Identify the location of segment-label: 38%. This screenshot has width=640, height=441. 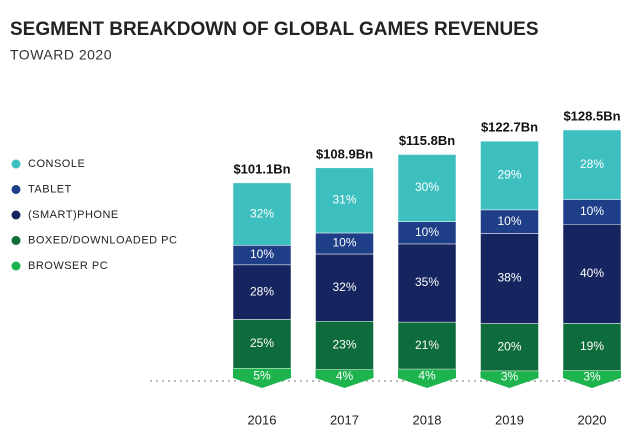
(509, 278).